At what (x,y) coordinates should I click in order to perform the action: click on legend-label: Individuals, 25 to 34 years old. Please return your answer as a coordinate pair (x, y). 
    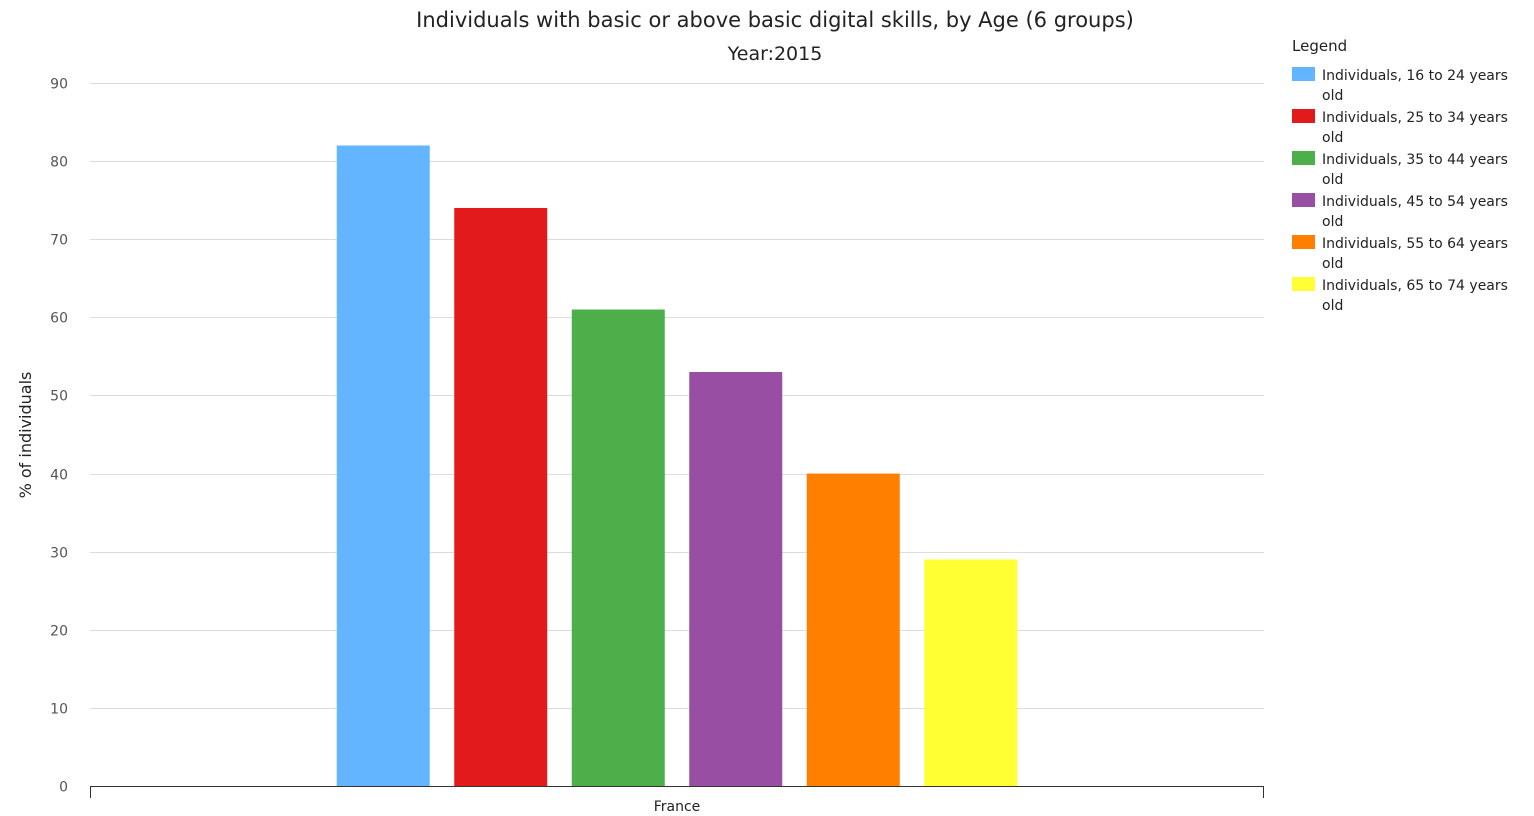
    Looking at the image, I should click on (1415, 128).